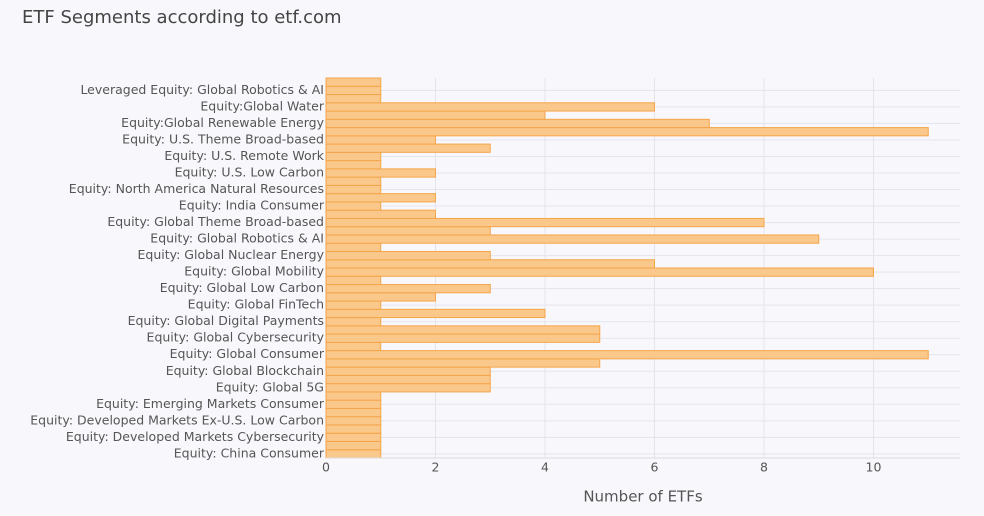 Image resolution: width=984 pixels, height=516 pixels. What do you see at coordinates (254, 271) in the screenshot?
I see `y-tick-label: Equity: Global Mobility` at bounding box center [254, 271].